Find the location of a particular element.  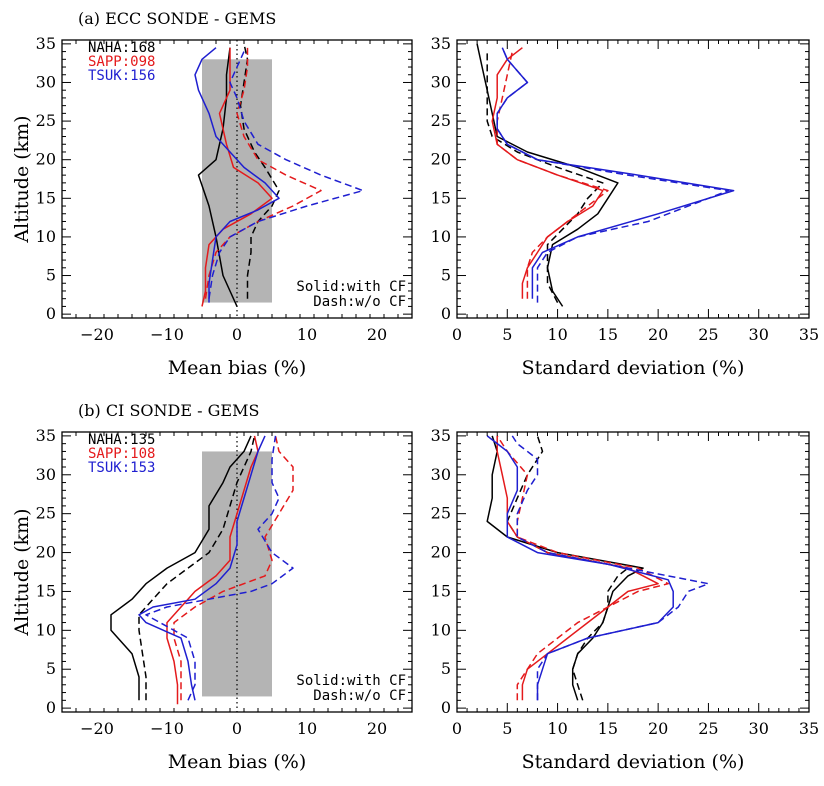

legend-entry: SAPP:108 is located at coordinates (121, 454).